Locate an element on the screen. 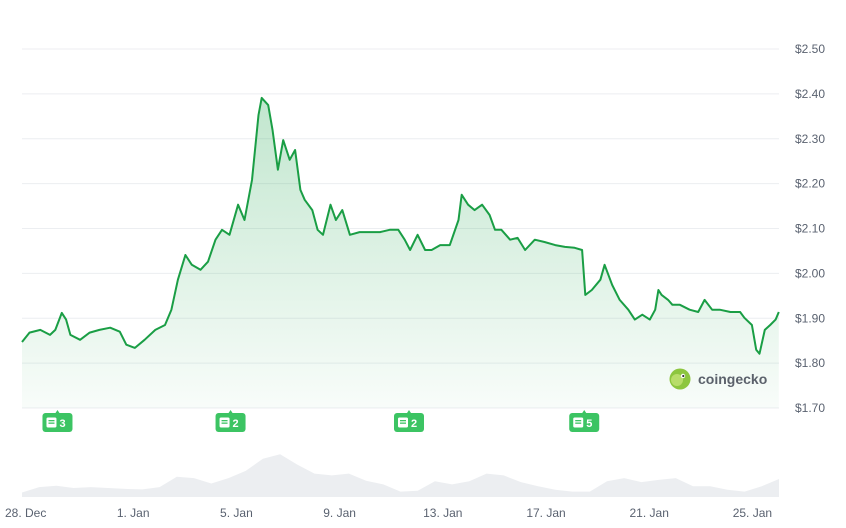  badge-count: 5 is located at coordinates (589, 424).